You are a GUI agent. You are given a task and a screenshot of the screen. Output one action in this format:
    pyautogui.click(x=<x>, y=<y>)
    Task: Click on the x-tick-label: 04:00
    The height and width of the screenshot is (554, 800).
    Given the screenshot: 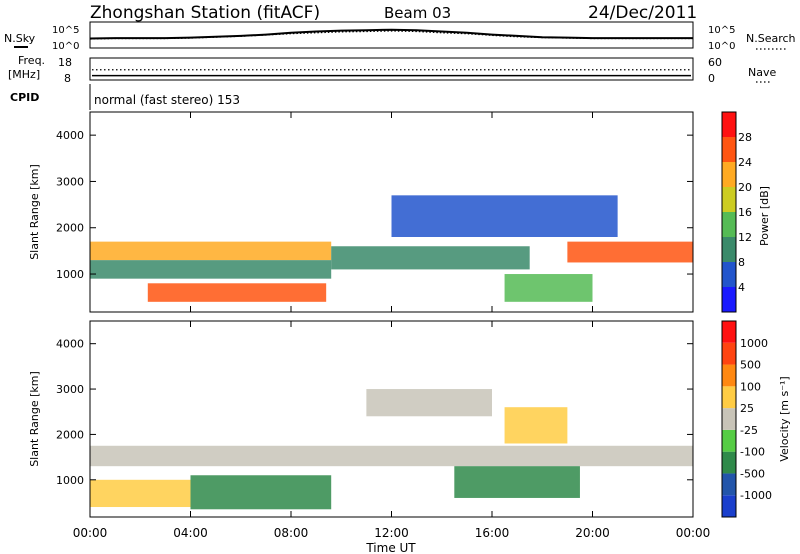 What is the action you would take?
    pyautogui.click(x=190, y=533)
    